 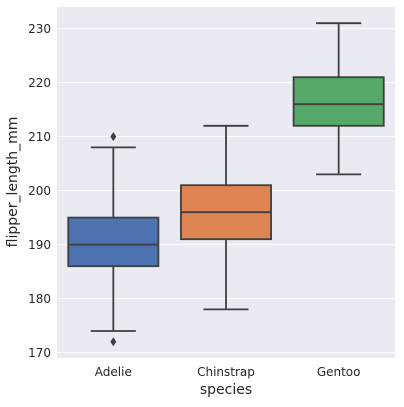 What do you see at coordinates (39, 83) in the screenshot?
I see `y-tick-label: 220` at bounding box center [39, 83].